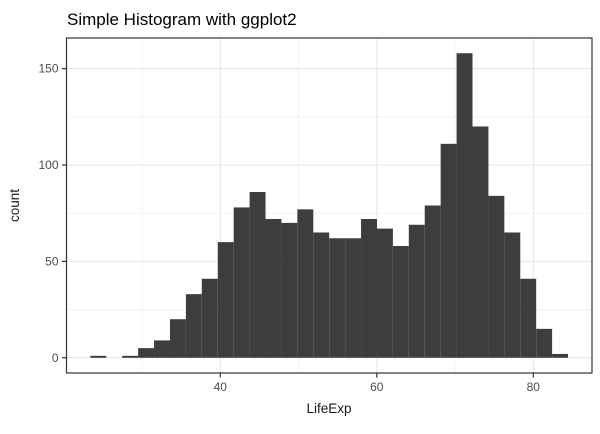 The image size is (600, 434). I want to click on y-tick-label: 50, so click(52, 261).